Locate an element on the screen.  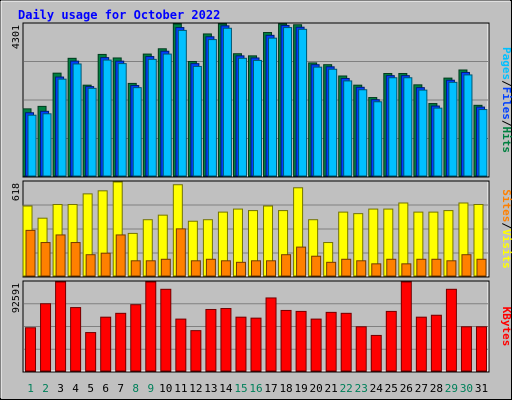
bar-sites: Sites 31: 110 is located at coordinates (481, 267).